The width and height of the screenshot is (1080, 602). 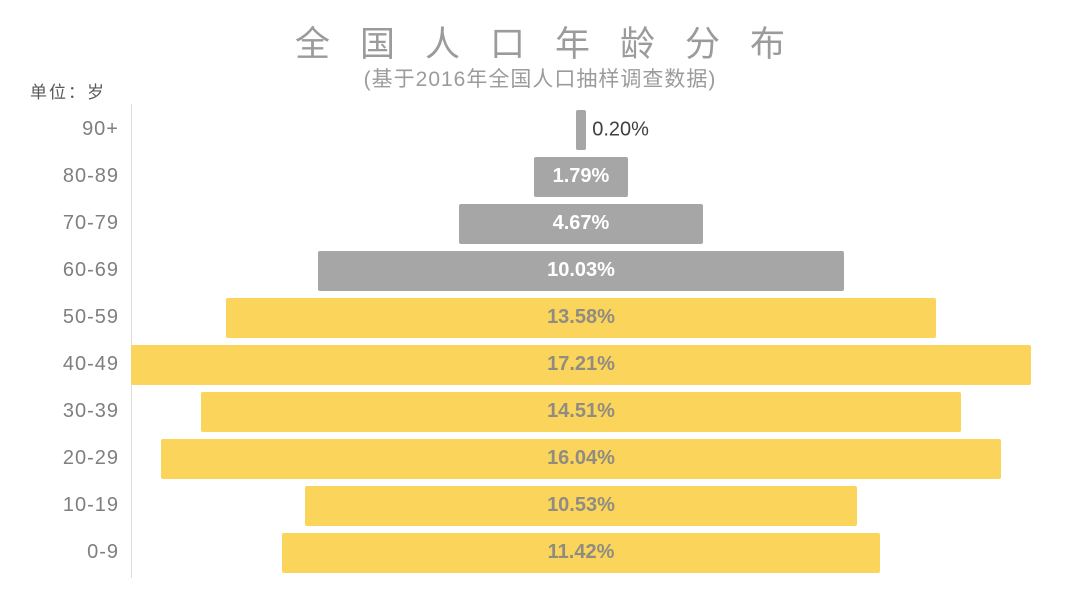 I want to click on chart-row: 10-19 10.53%, so click(x=540, y=505).